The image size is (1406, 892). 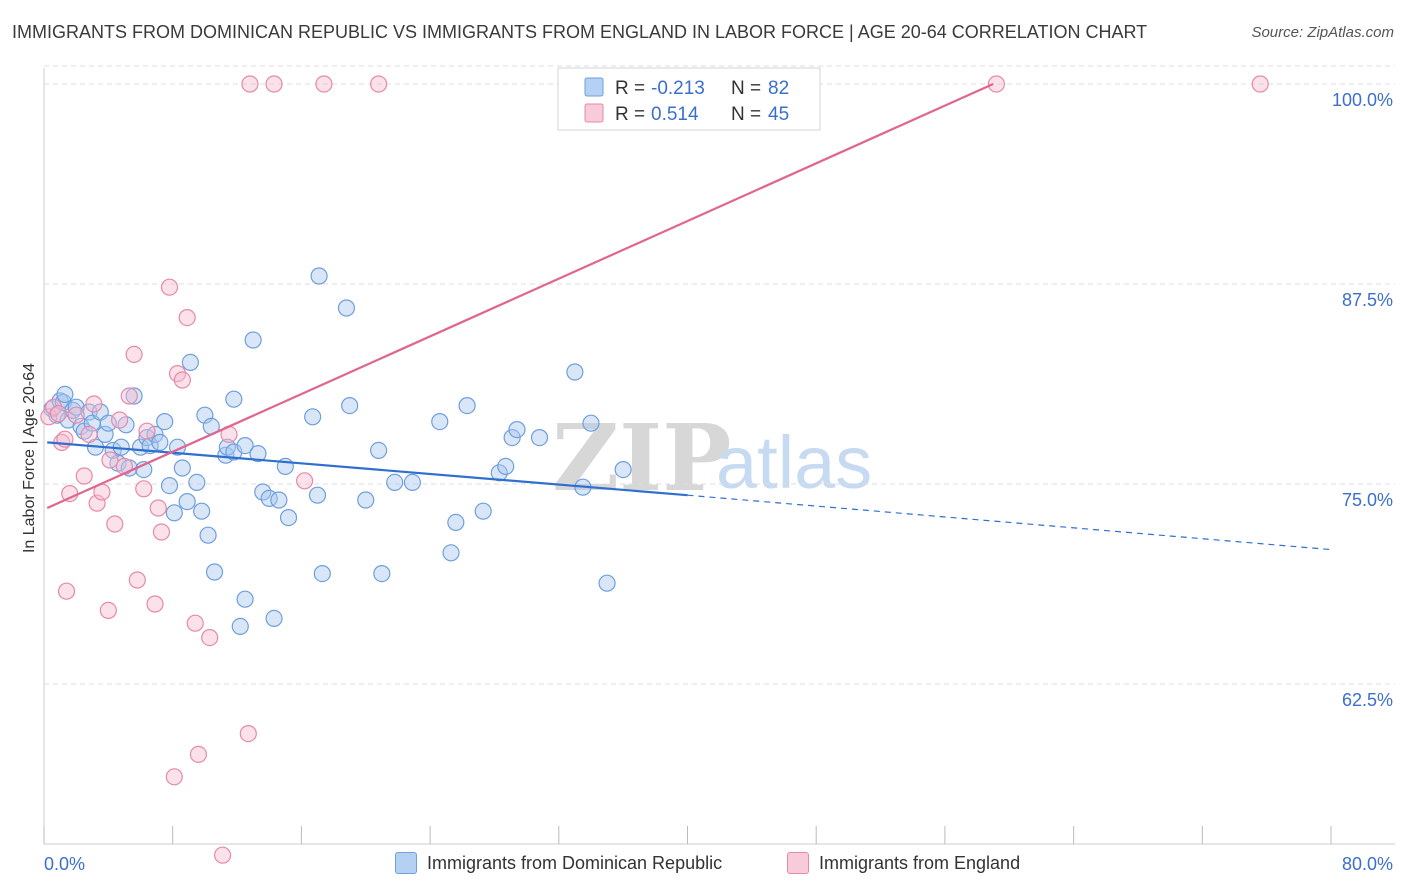 I want to click on blue-trend-extension, so click(x=1009, y=522).